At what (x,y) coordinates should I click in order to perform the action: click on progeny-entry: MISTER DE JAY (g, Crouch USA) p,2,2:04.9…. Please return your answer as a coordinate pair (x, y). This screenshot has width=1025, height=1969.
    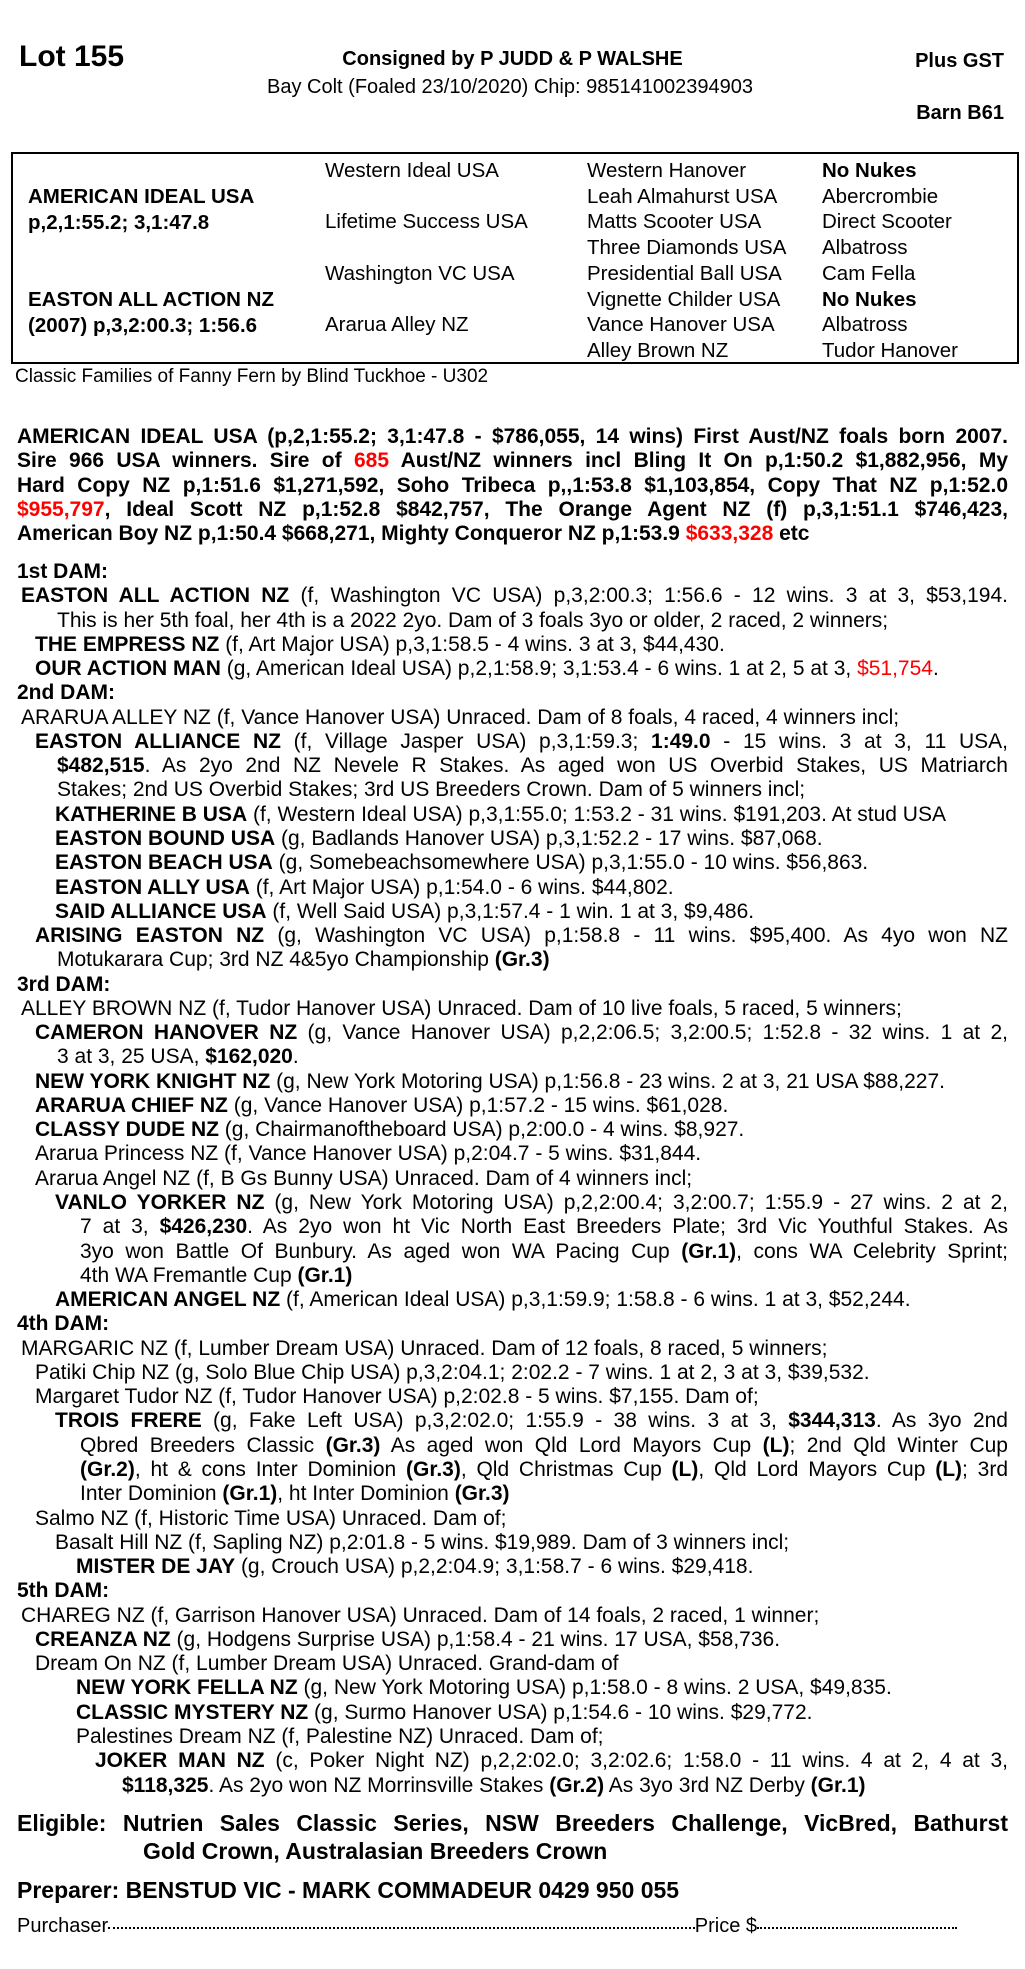
    Looking at the image, I should click on (414, 1567).